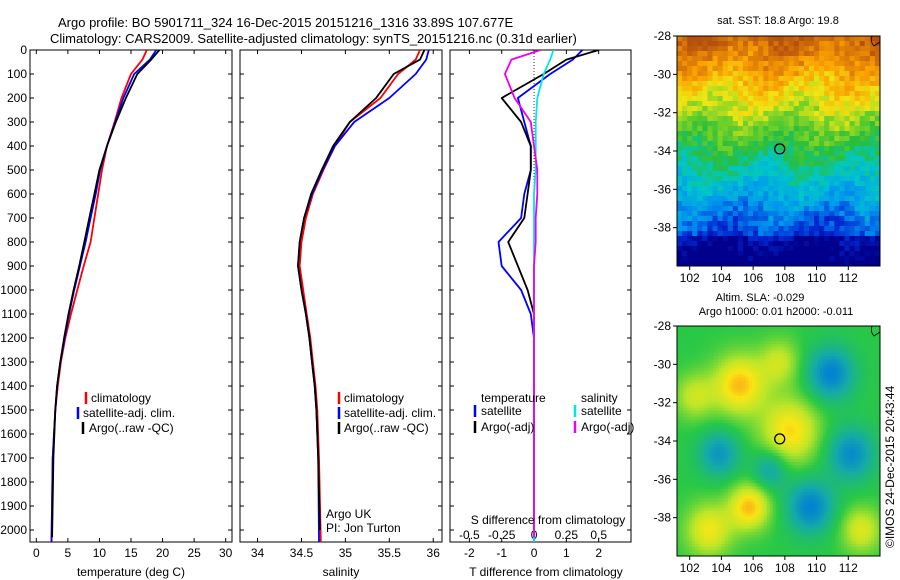 This screenshot has width=900, height=580. Describe the element at coordinates (13, 458) in the screenshot. I see `y-tick-label: 1700` at that location.